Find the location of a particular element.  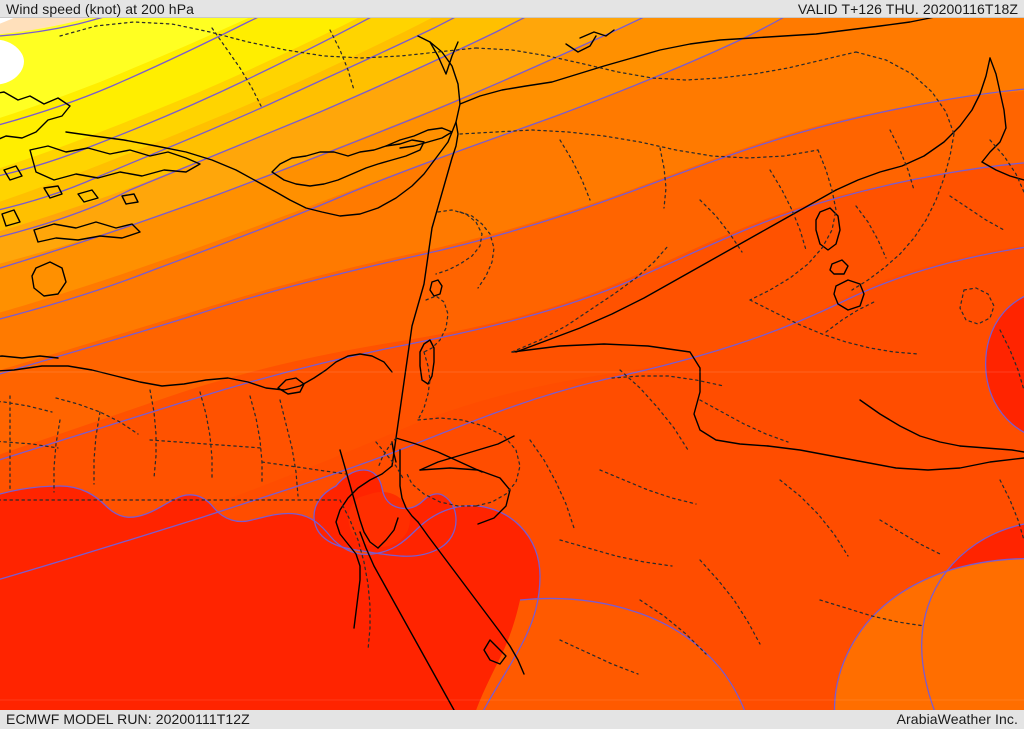

coastline-aegean-islands is located at coordinates (115, 163).